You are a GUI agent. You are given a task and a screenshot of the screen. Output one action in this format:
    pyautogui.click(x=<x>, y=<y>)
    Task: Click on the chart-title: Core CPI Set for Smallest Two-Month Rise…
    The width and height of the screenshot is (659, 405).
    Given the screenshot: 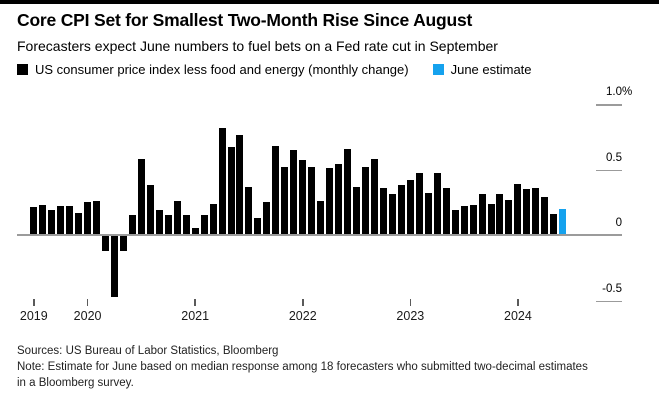 What is the action you would take?
    pyautogui.click(x=245, y=20)
    